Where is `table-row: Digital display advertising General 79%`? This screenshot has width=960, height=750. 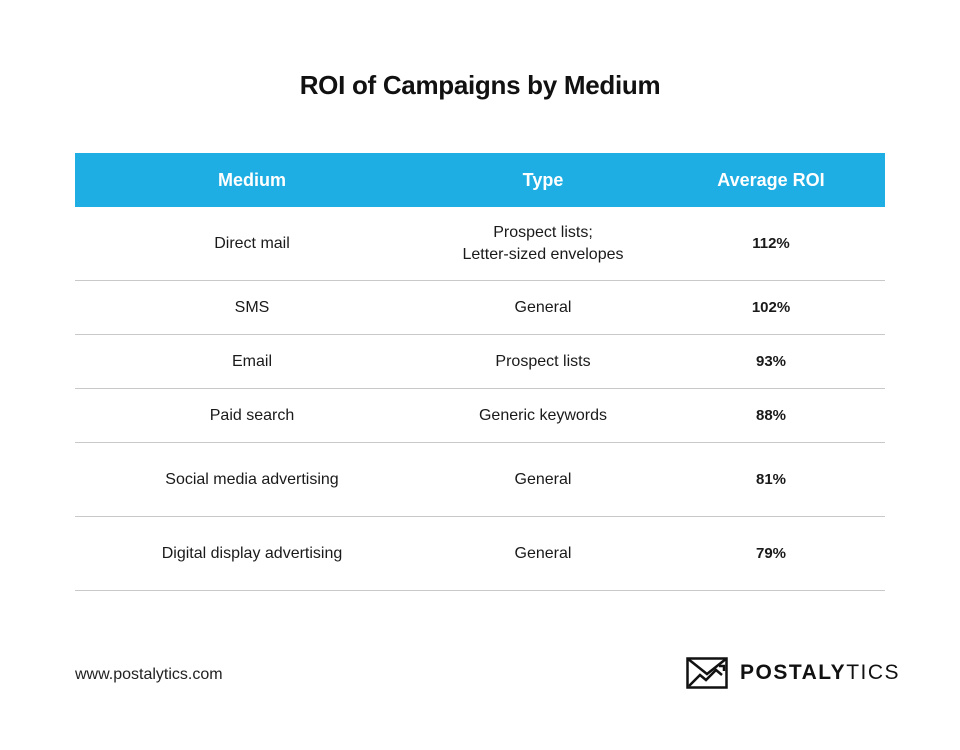
table-row: Digital display advertising General 79% is located at coordinates (480, 554).